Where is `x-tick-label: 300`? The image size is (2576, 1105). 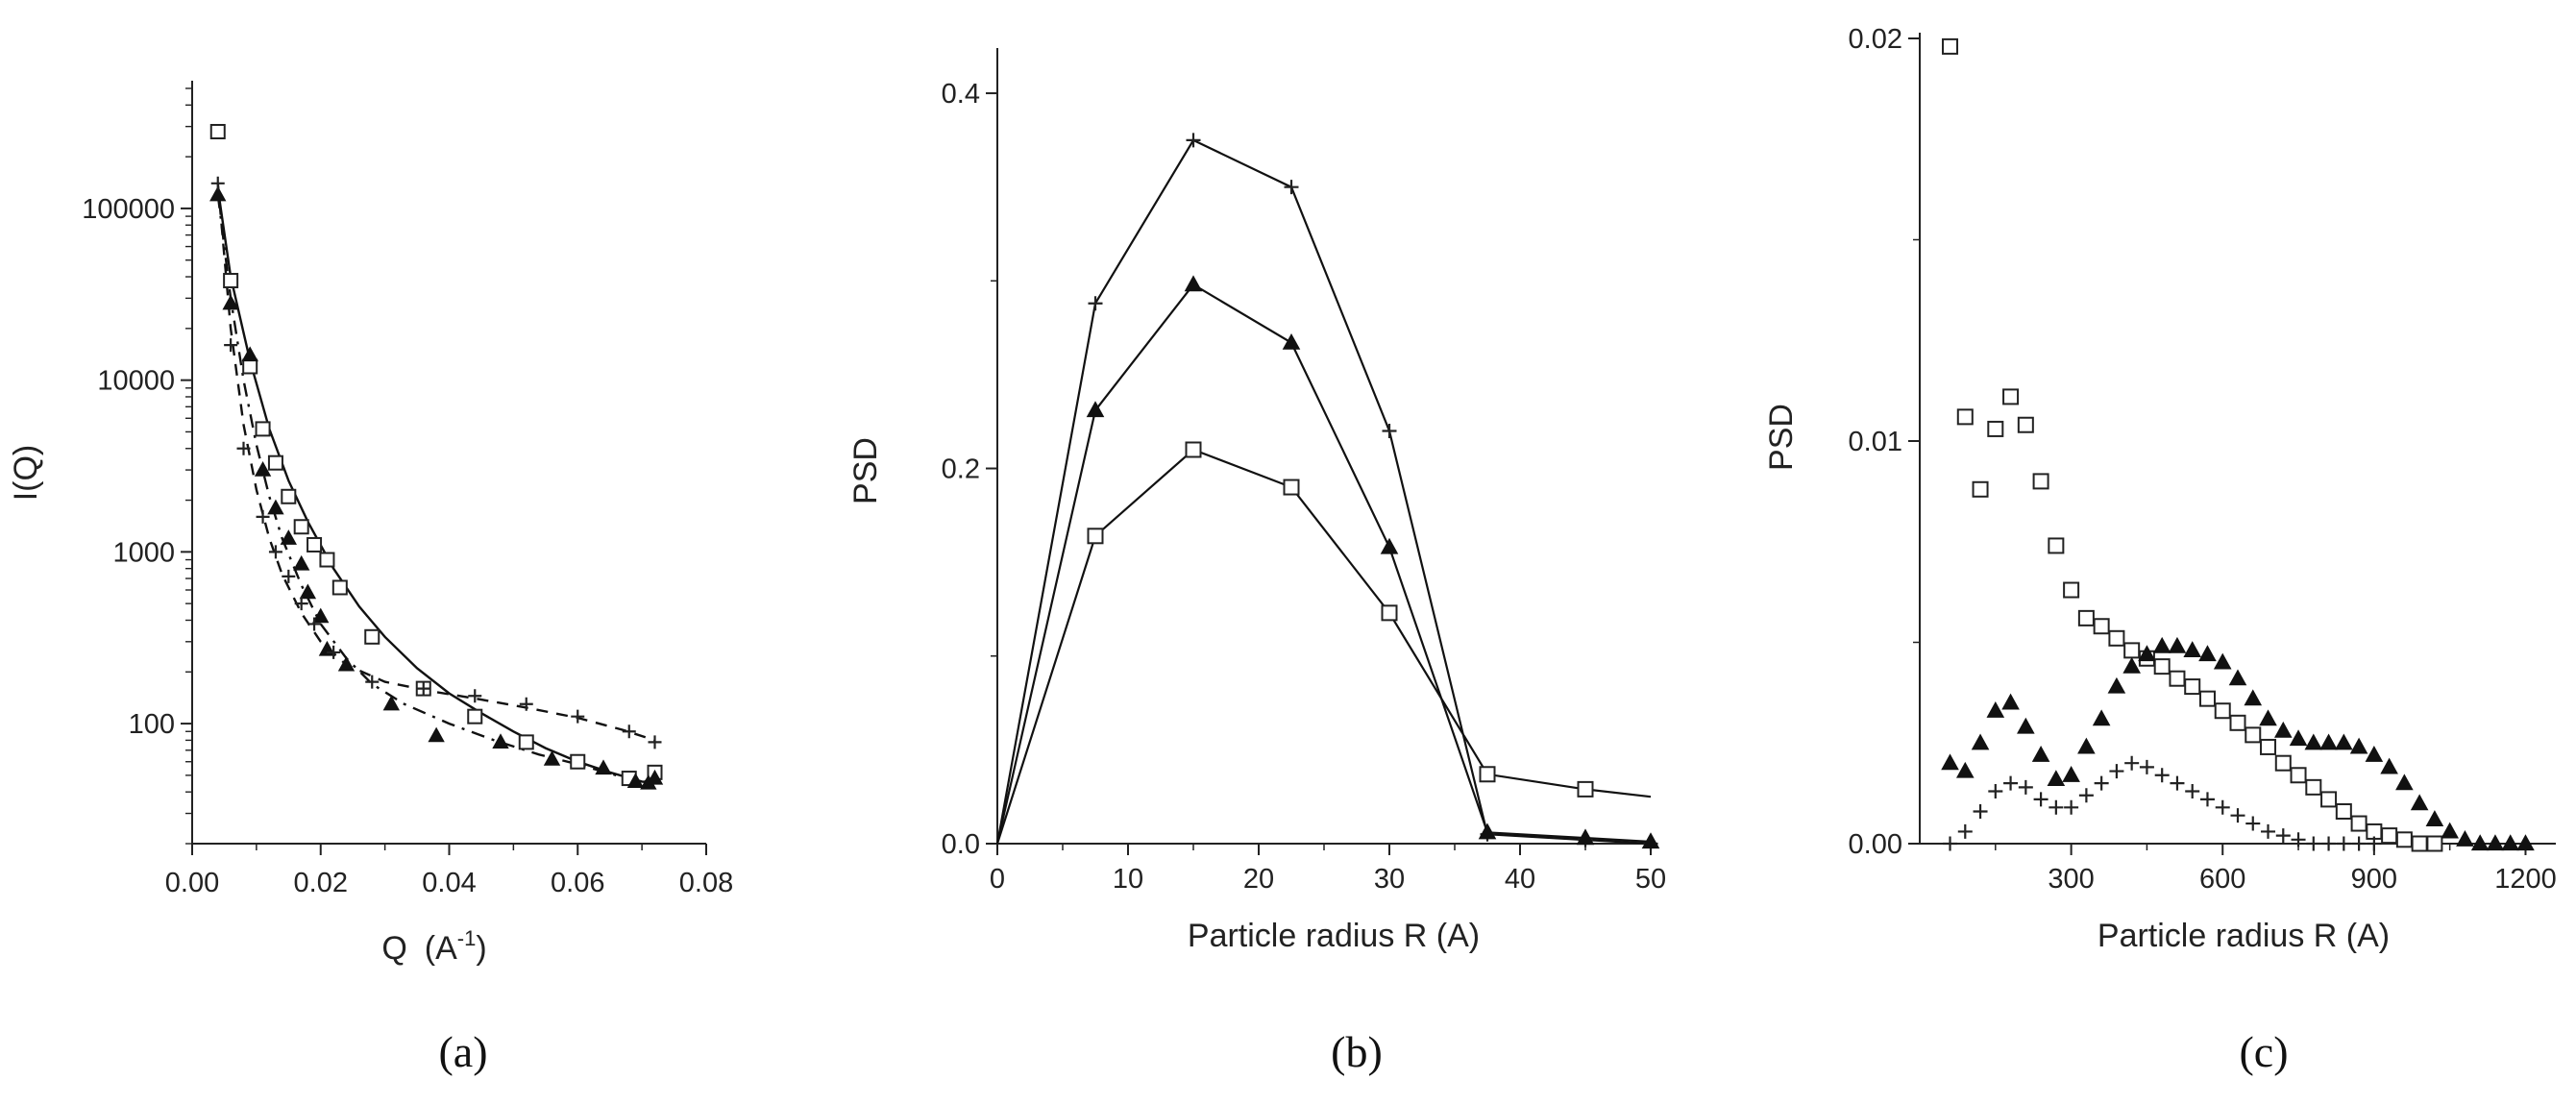
x-tick-label: 300 is located at coordinates (2071, 880).